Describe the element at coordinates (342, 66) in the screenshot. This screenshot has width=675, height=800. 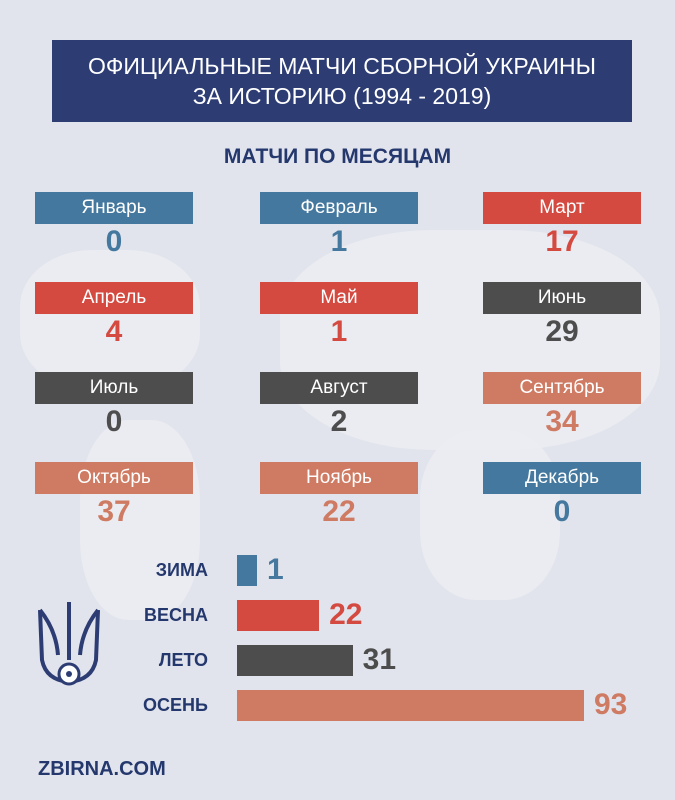
I see `title-line-1: ОФИЦИАЛЬНЫЕ МАТЧИ СБОРНОЙ УКРАИНЫ` at that location.